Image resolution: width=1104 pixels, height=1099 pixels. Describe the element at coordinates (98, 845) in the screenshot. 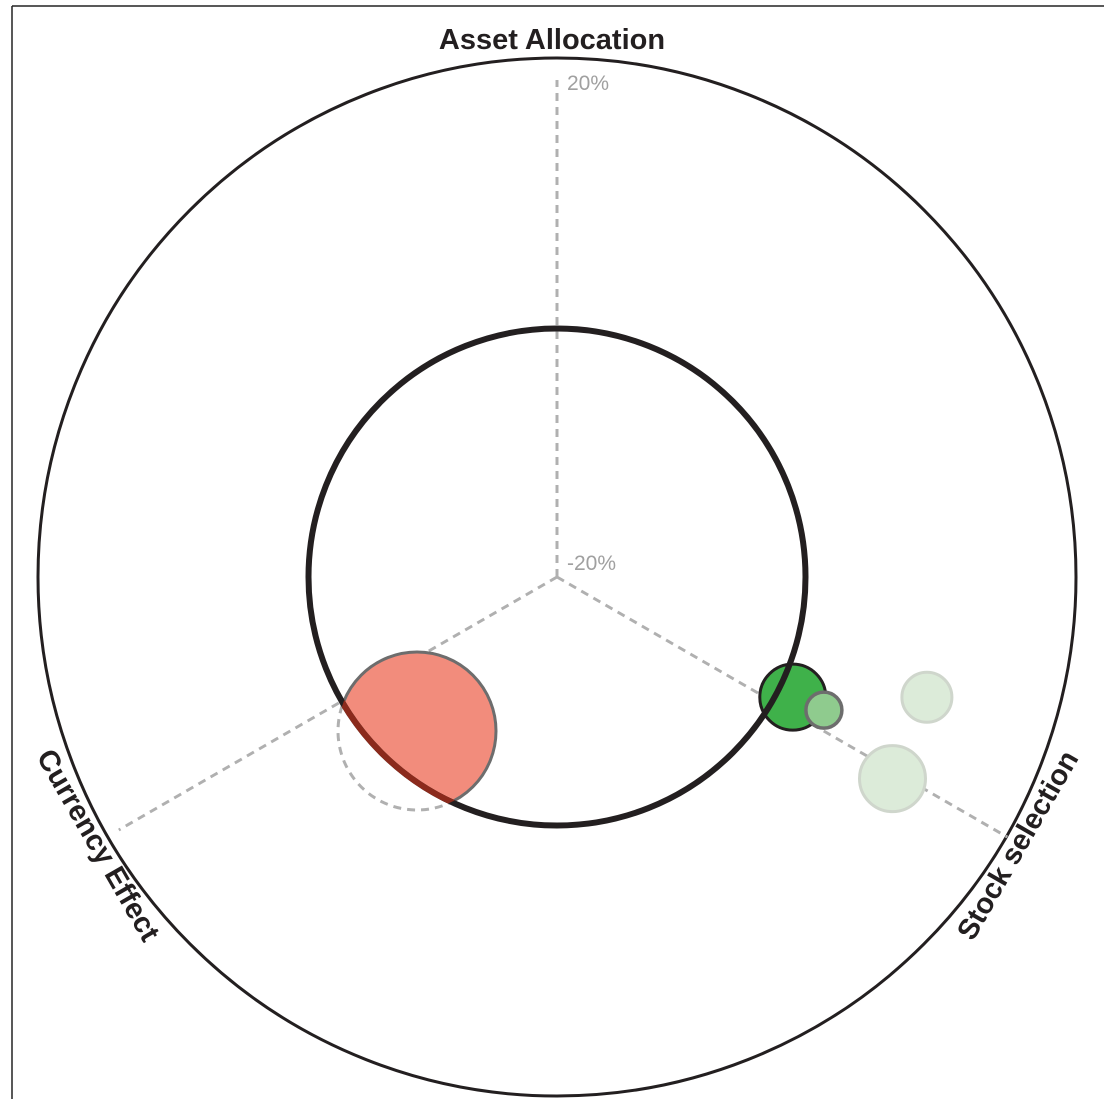

I see `axis-title-currency-effect: Currency Effect` at that location.